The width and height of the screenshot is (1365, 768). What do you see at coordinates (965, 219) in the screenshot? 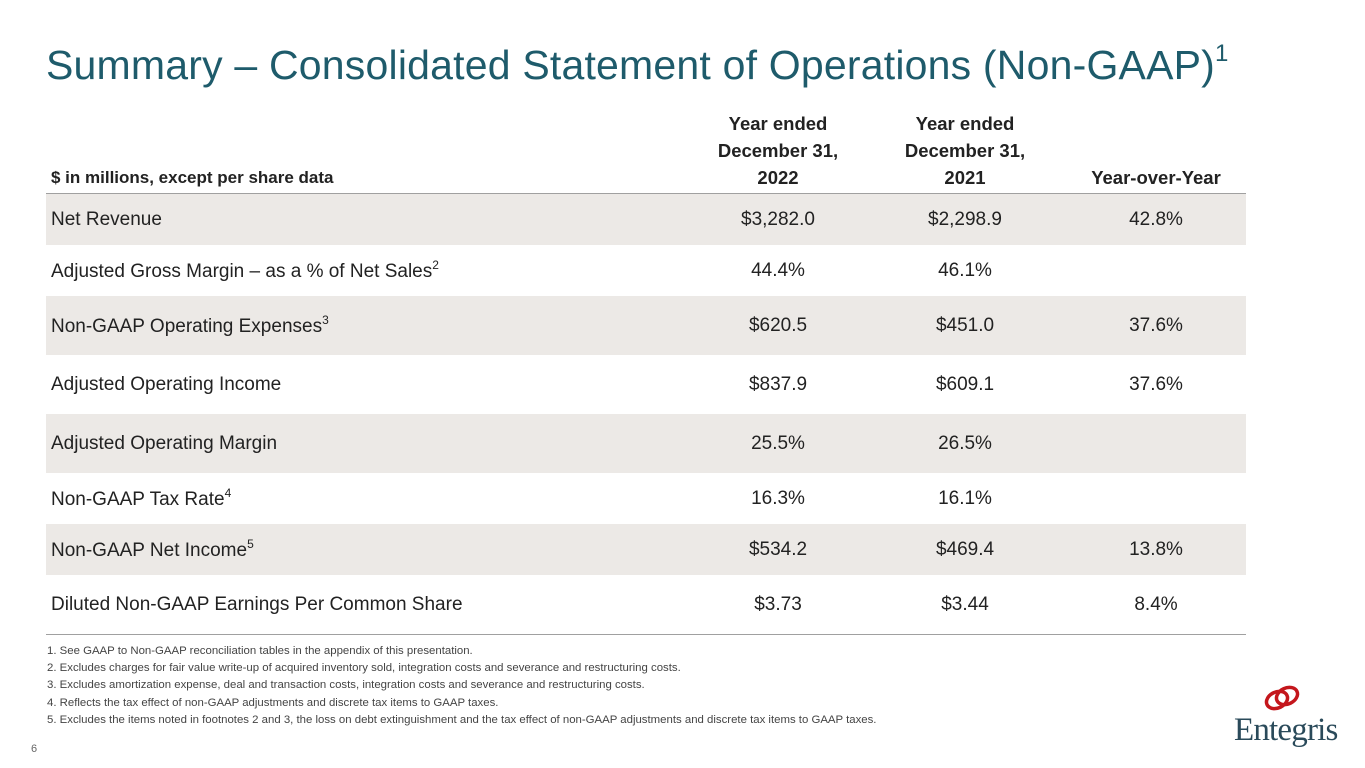
I see `value-2021: $2,298.9` at bounding box center [965, 219].